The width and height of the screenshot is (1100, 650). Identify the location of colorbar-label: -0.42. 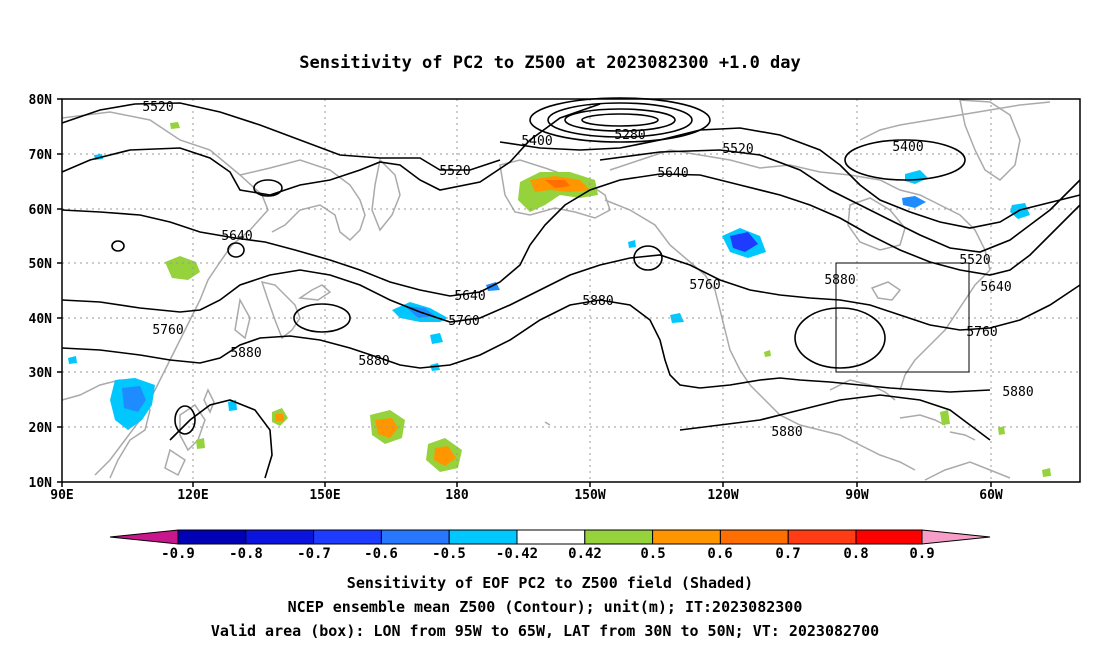
(517, 554).